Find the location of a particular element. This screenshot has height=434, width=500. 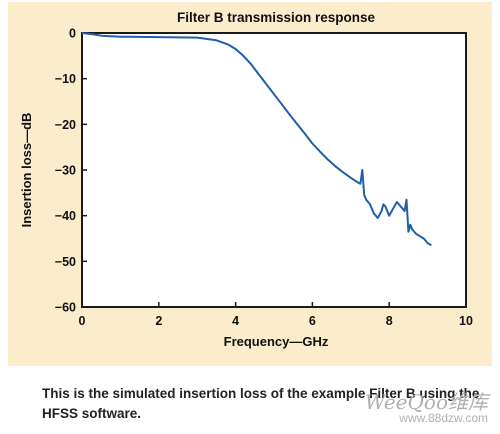

y-tick-label: −30 is located at coordinates (65, 171).